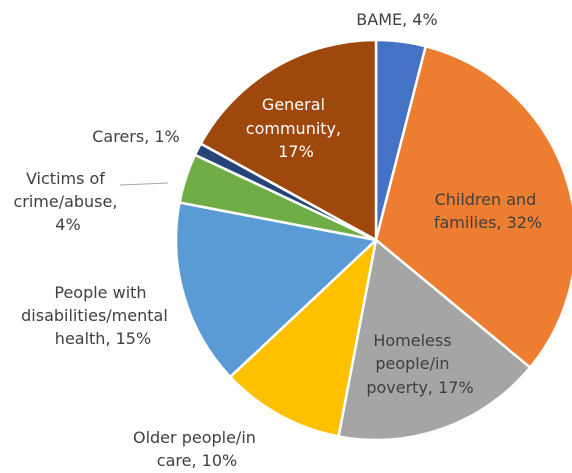  Describe the element at coordinates (67, 201) in the screenshot. I see `label-victims-of-crime-abuse: Victims of crime/abuse, 4%` at that location.